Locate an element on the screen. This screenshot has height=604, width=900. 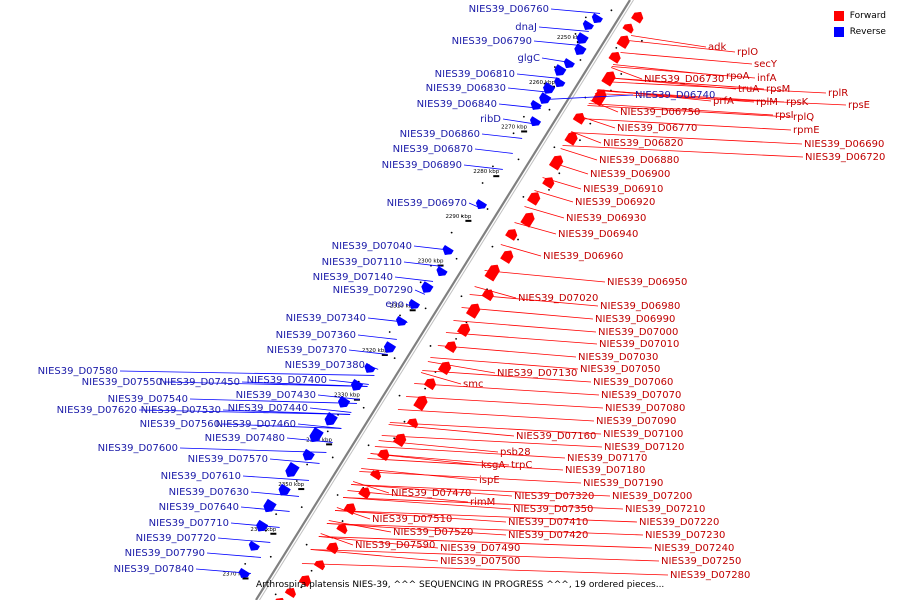
reverse-gene-label: eno is located at coordinates (394, 304).